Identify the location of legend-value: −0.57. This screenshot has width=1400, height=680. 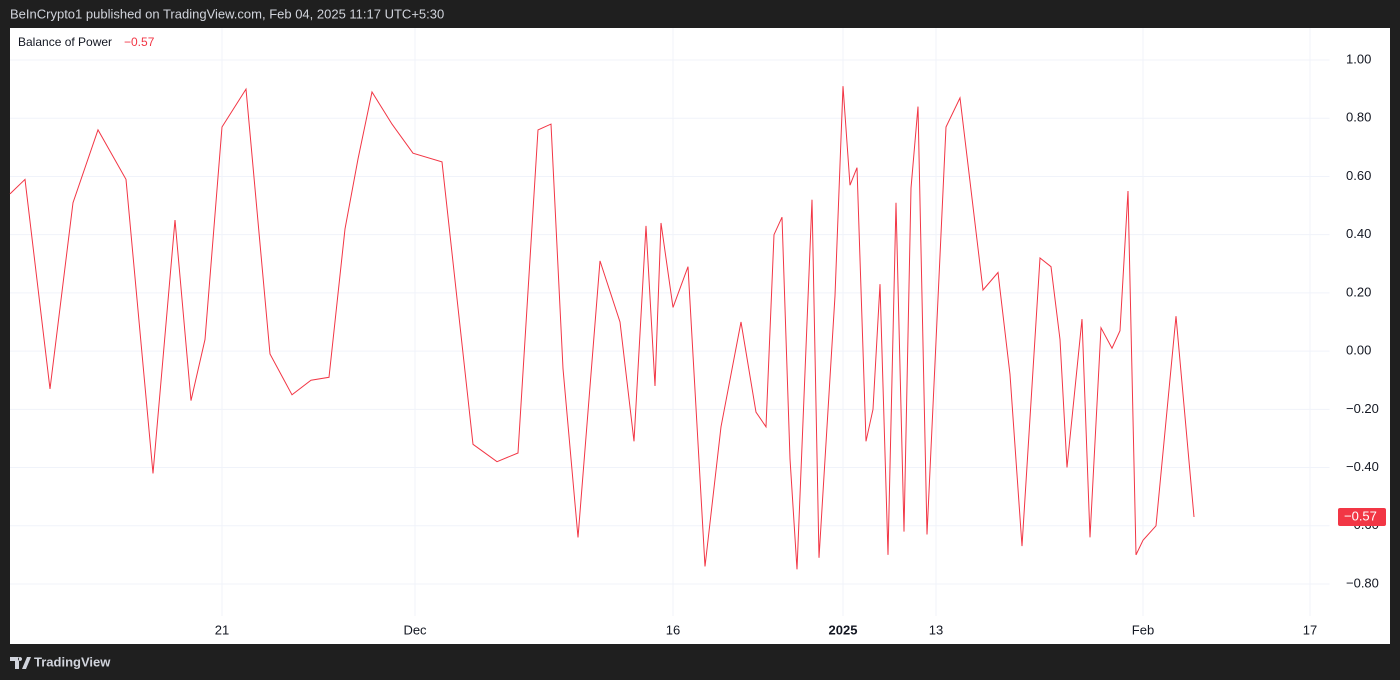
(139, 42).